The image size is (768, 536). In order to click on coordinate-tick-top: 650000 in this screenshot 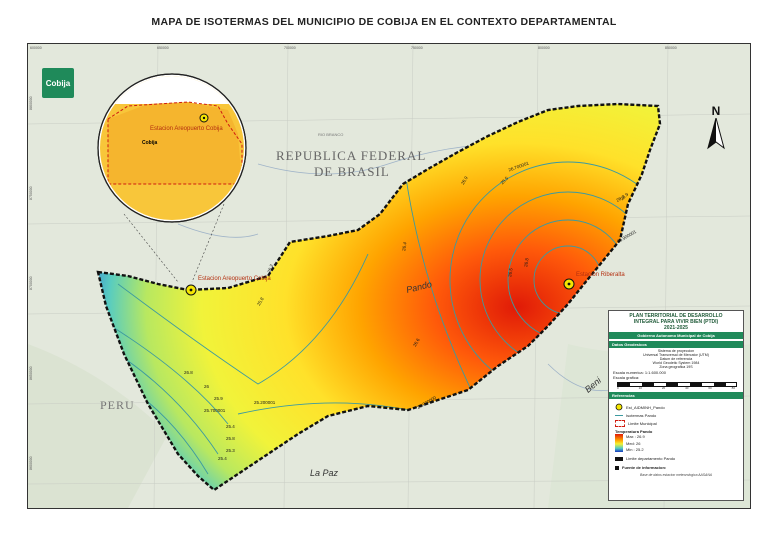, I will do `click(163, 48)`.